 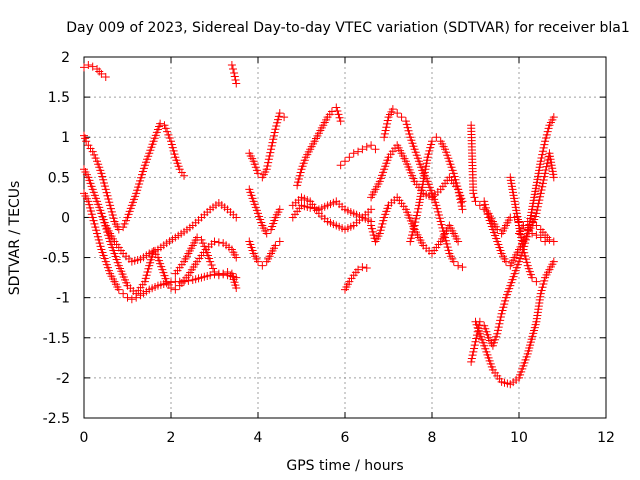 I want to click on y-tick-label: 0, so click(x=65, y=218).